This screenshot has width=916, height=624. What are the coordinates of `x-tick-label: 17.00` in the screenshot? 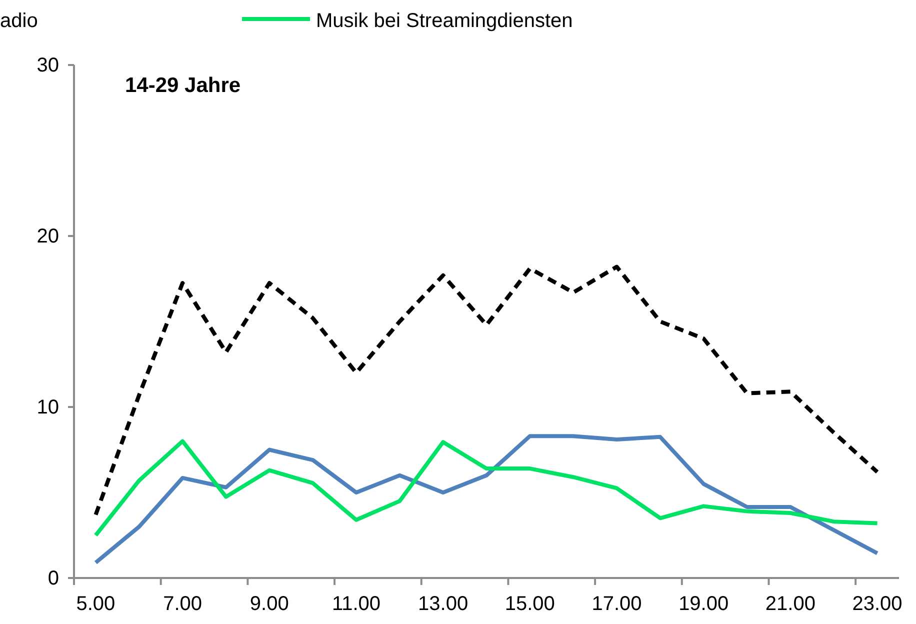 It's located at (617, 604).